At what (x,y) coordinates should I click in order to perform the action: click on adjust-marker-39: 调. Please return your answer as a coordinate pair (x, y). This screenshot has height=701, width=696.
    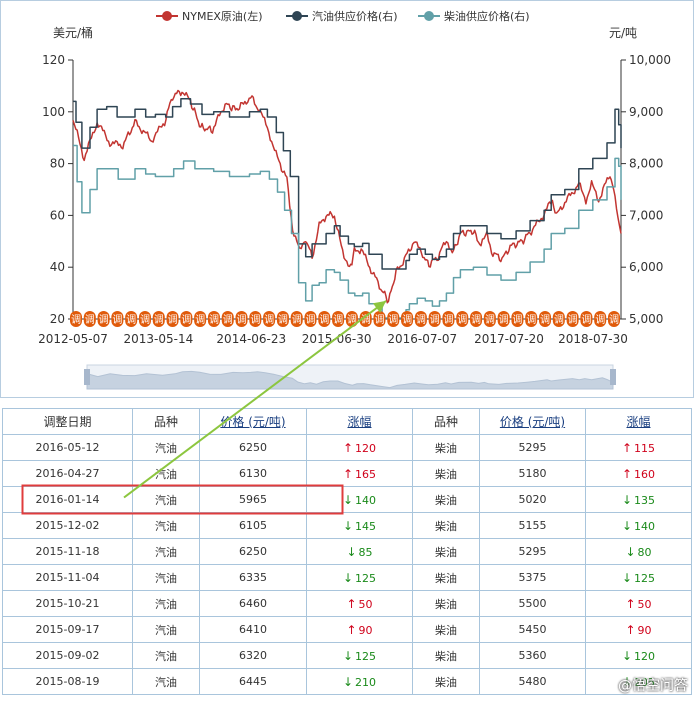
    Looking at the image, I should click on (614, 319).